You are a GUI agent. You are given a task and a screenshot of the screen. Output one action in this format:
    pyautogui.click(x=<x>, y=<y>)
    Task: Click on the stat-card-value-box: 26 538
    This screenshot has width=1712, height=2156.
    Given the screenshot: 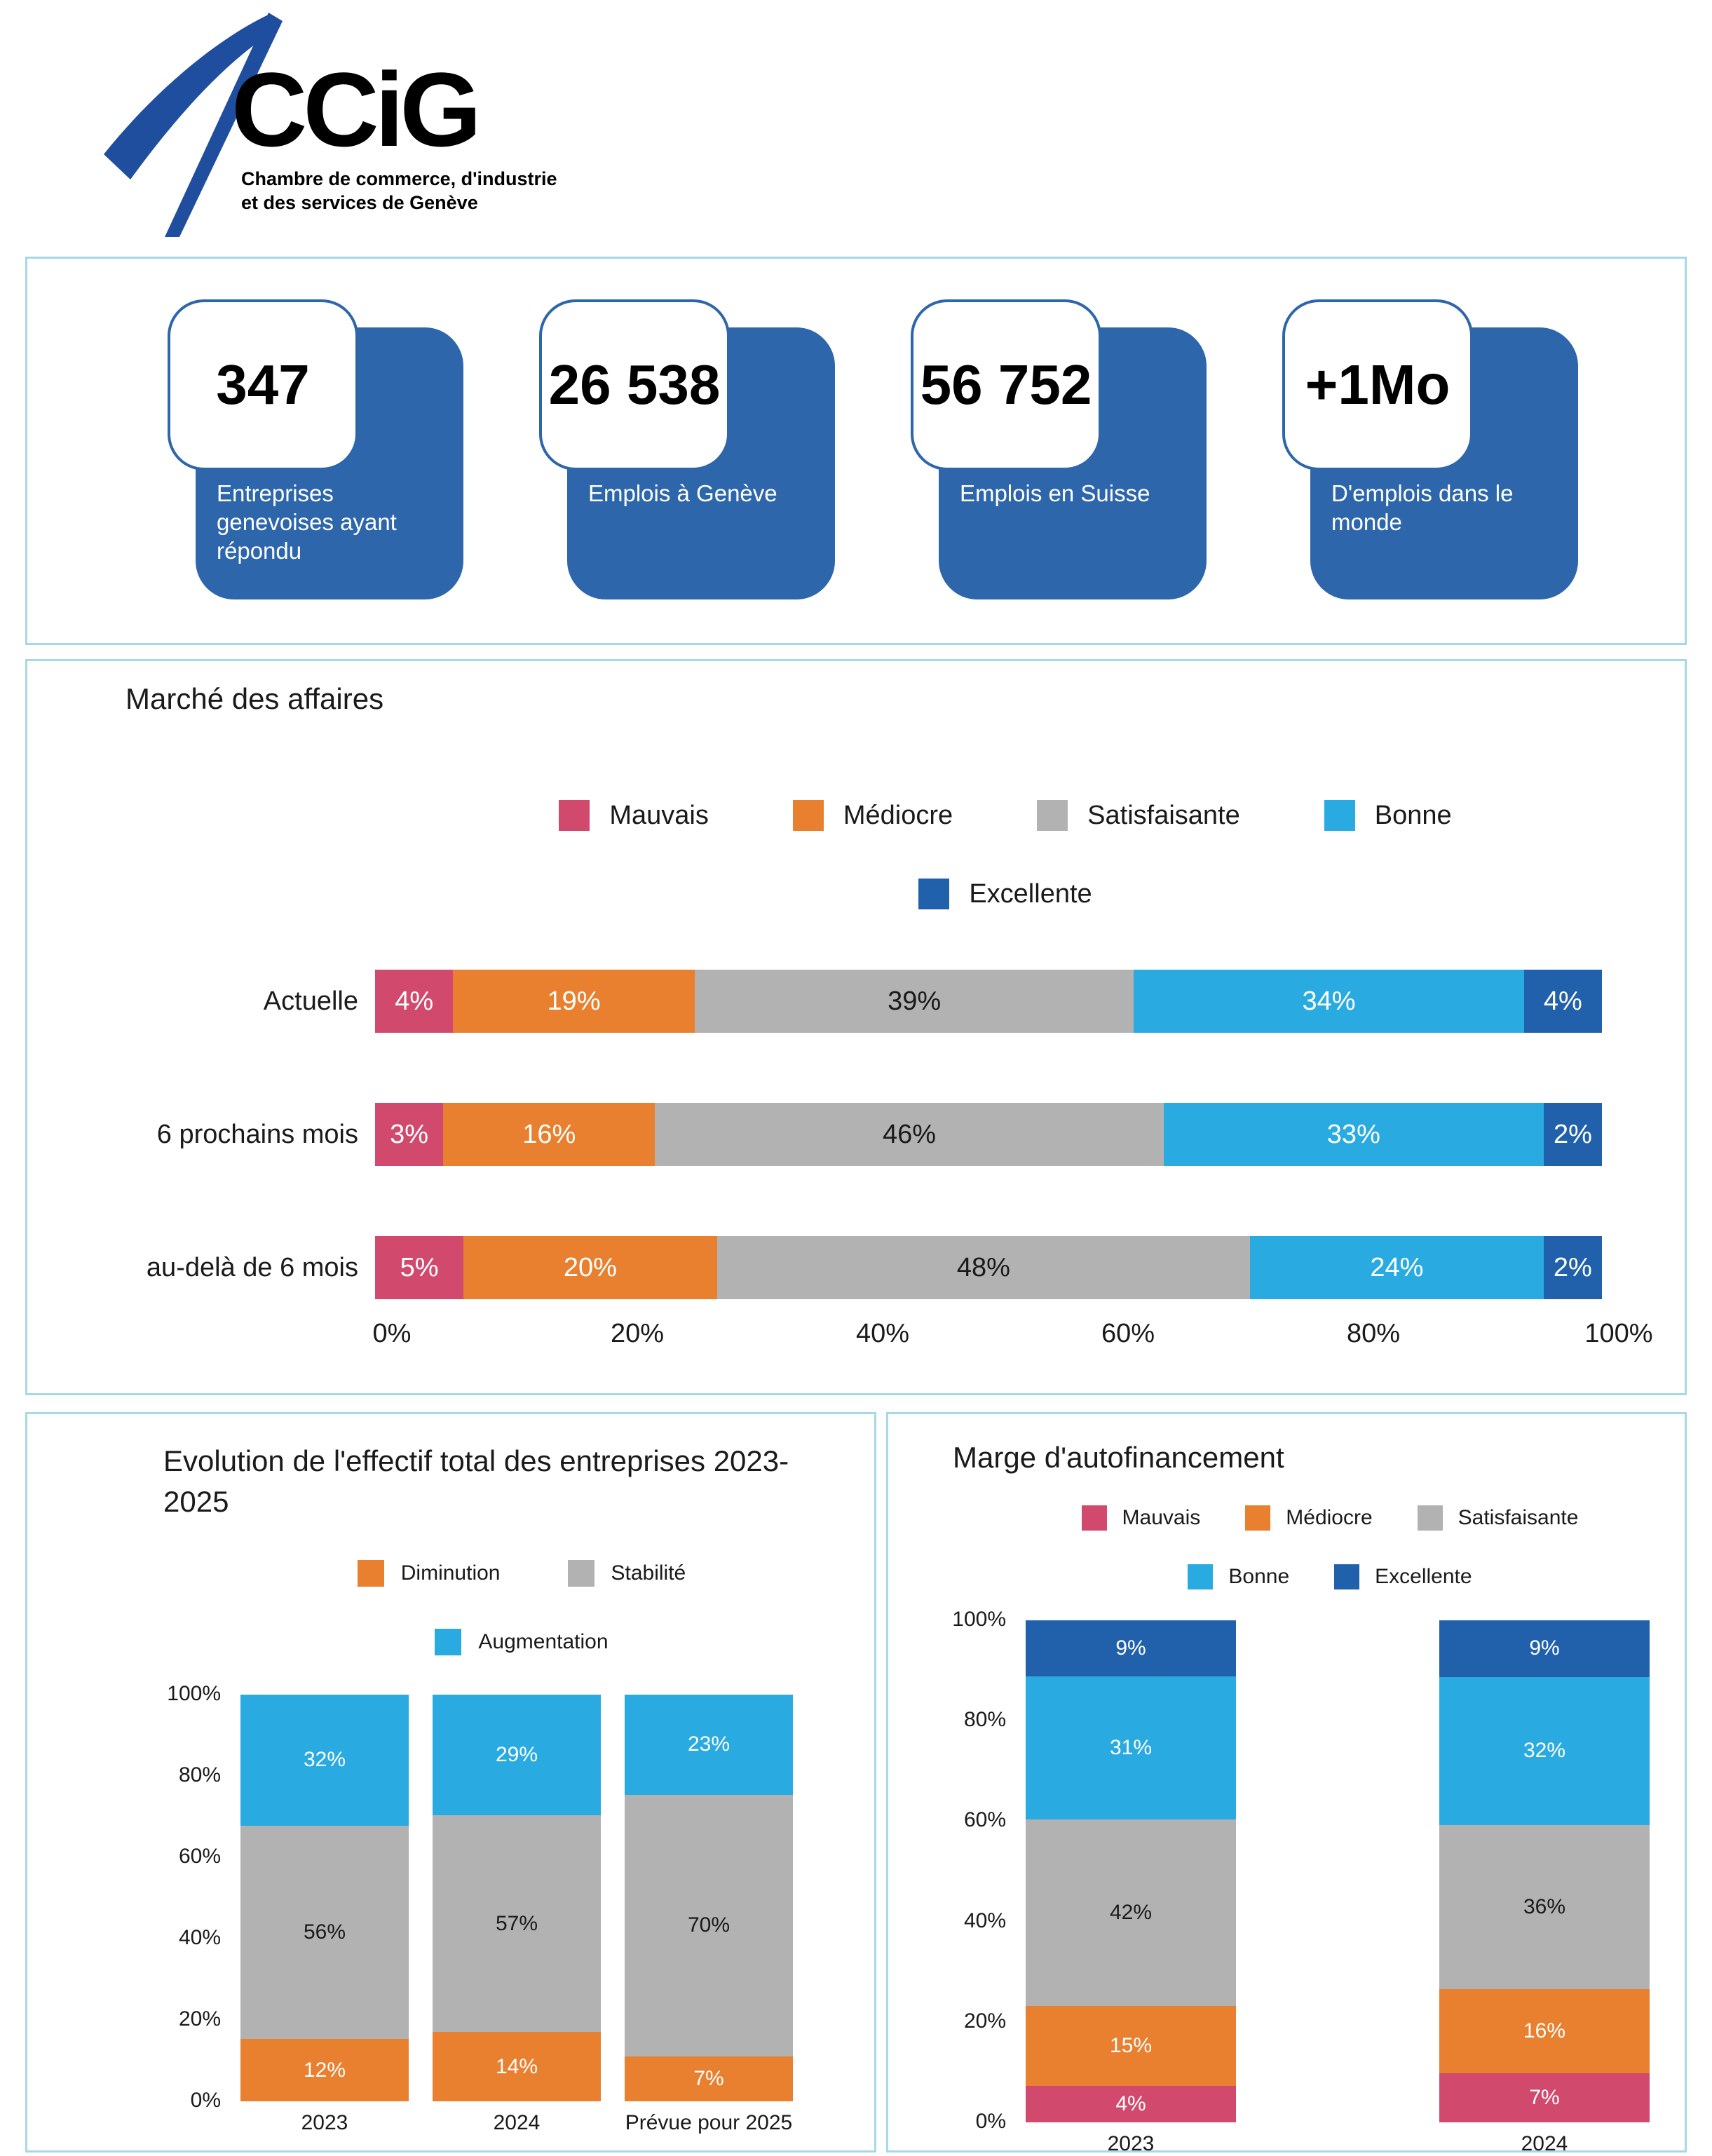 What is the action you would take?
    pyautogui.click(x=634, y=385)
    